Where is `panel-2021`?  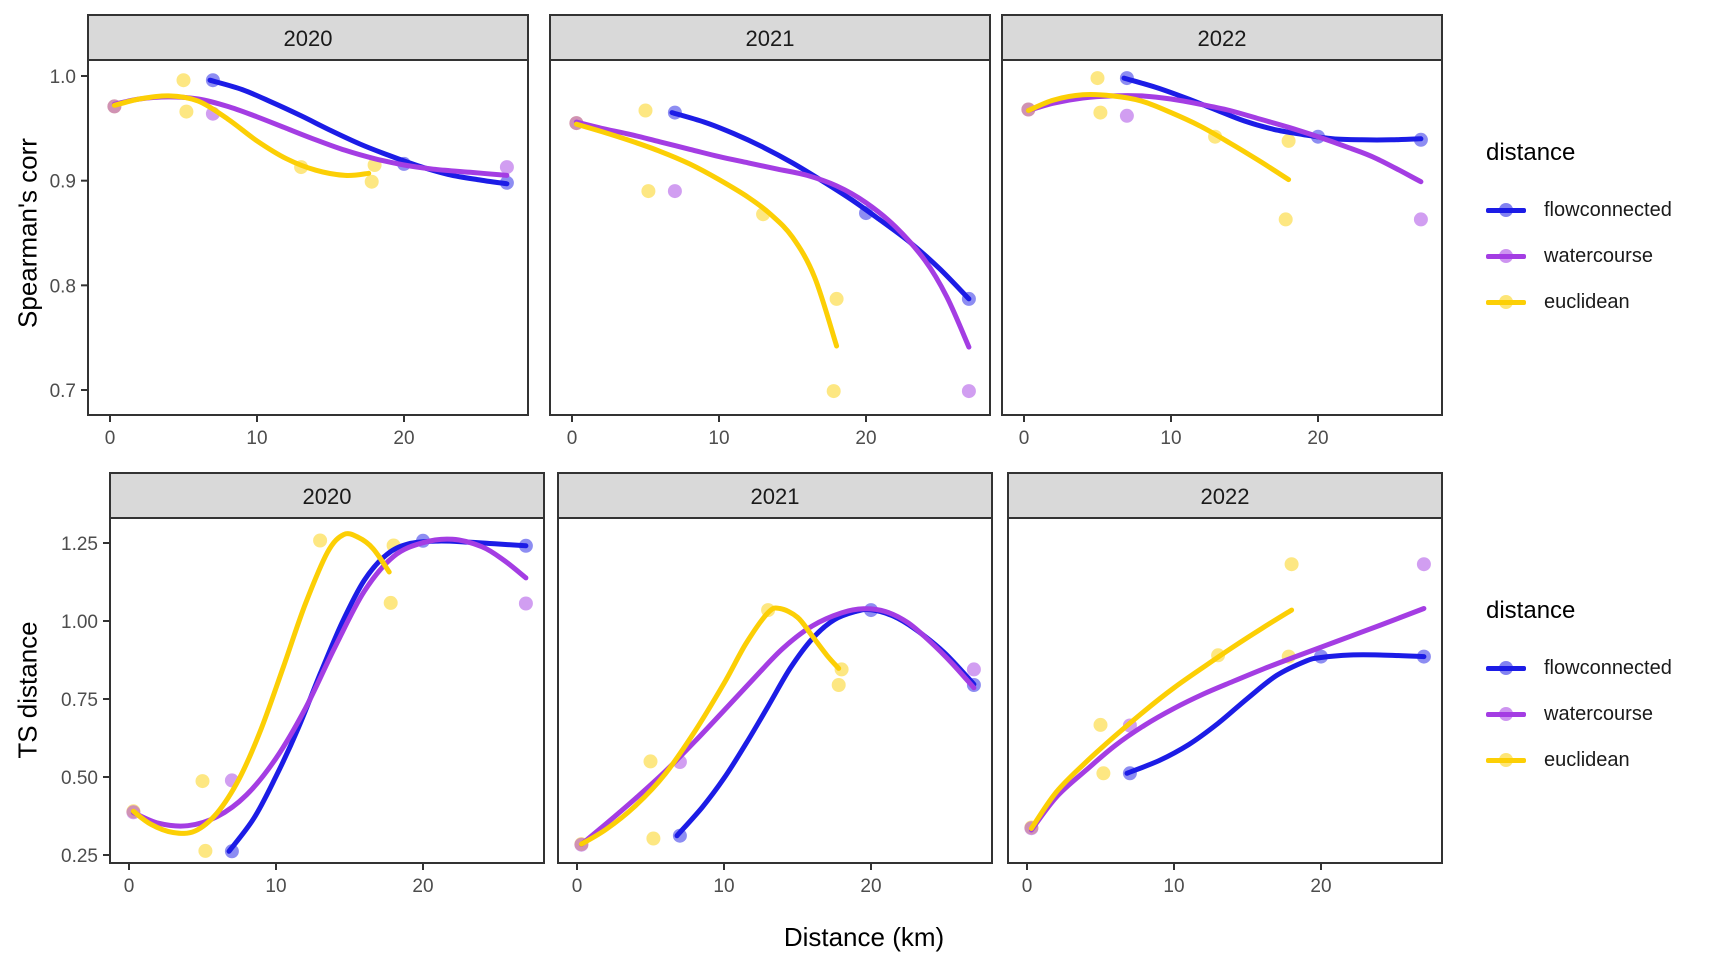 panel-2021 is located at coordinates (770, 237).